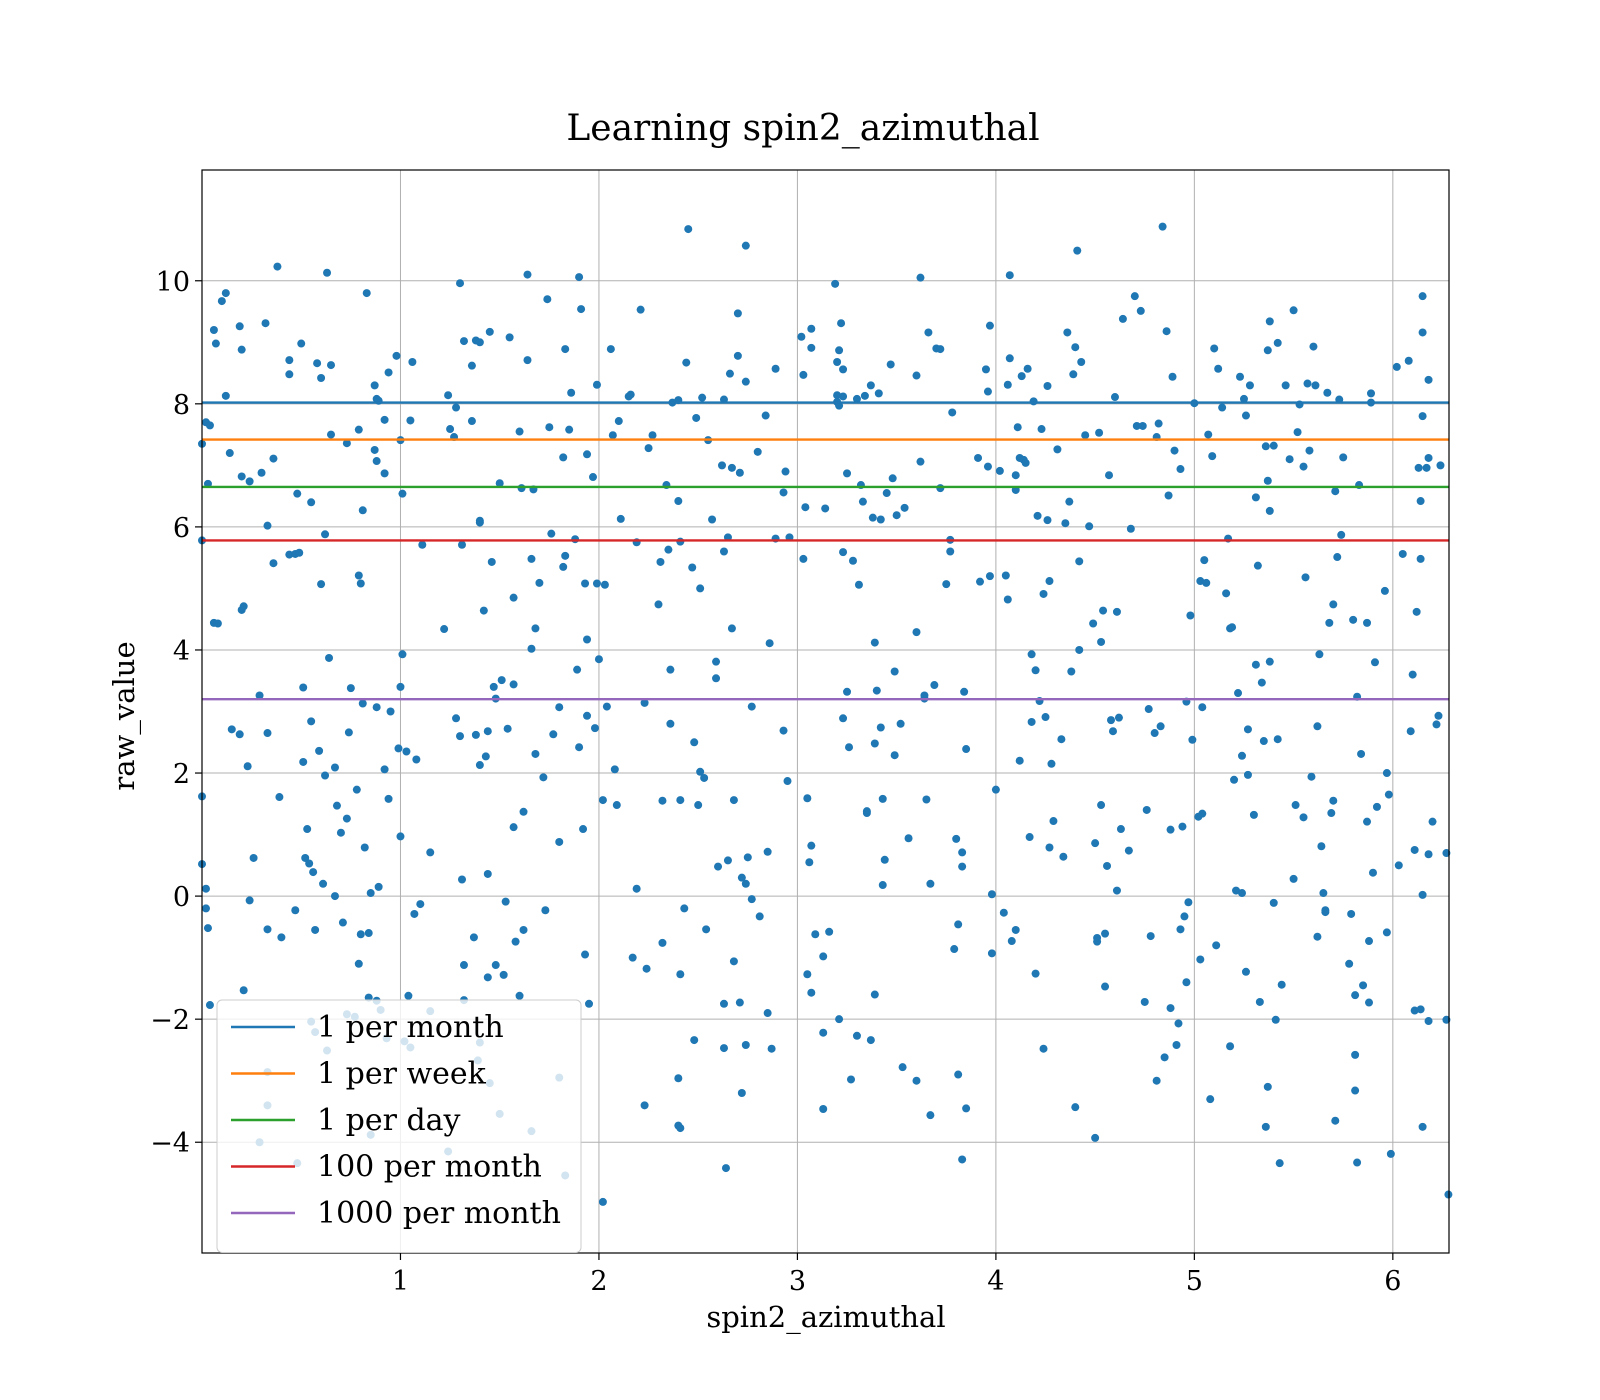 This screenshot has height=1400, width=1600. Describe the element at coordinates (181, 897) in the screenshot. I see `y-tick-label: 0` at that location.